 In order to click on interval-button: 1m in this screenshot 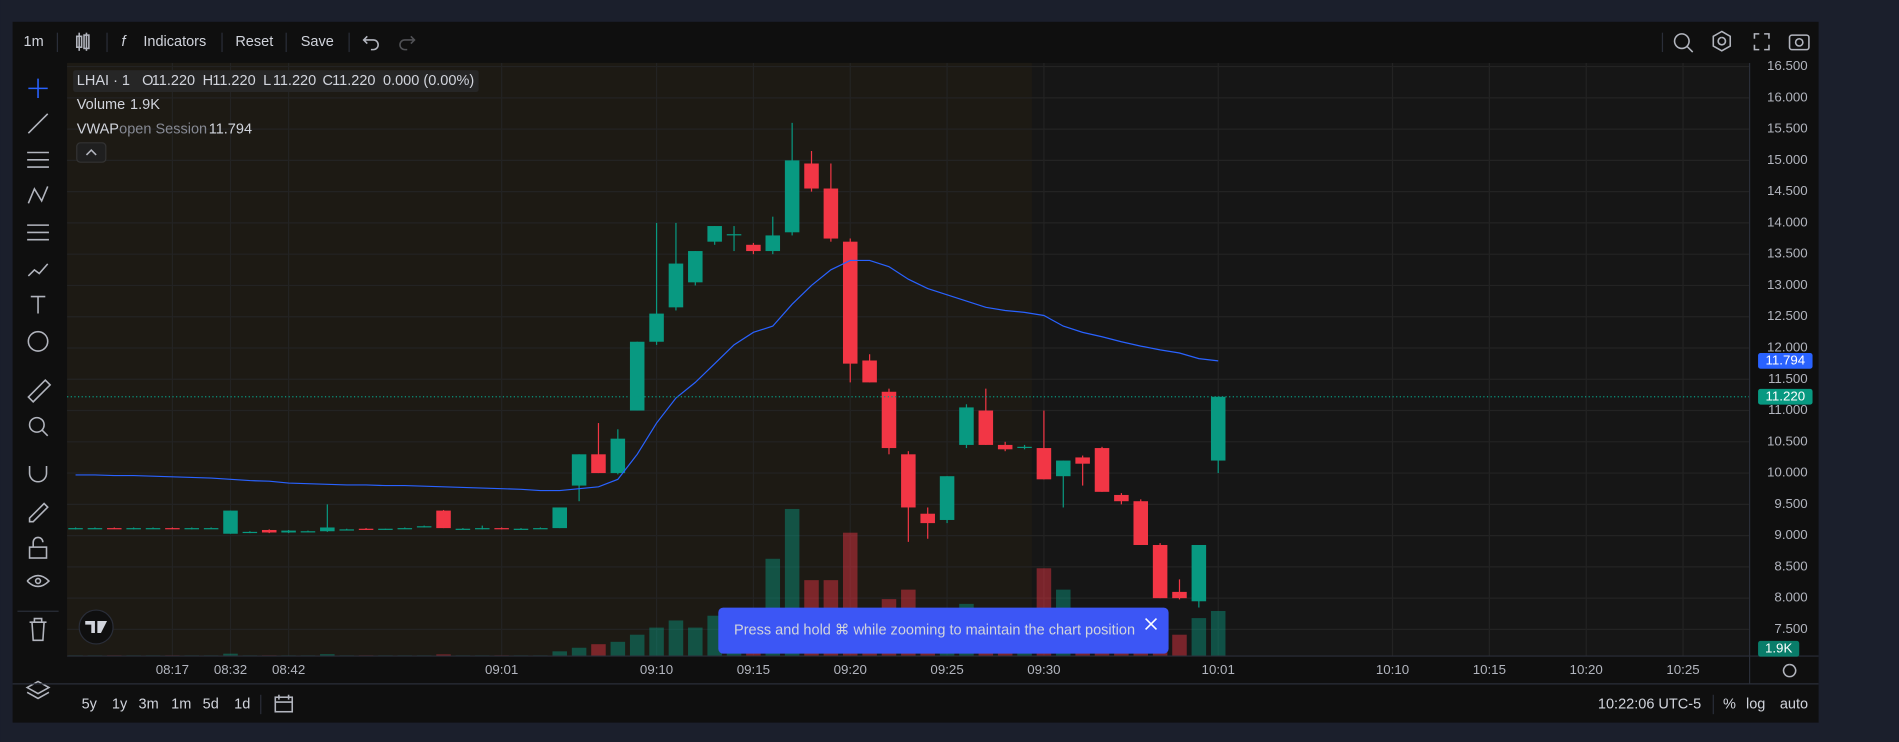, I will do `click(34, 42)`.